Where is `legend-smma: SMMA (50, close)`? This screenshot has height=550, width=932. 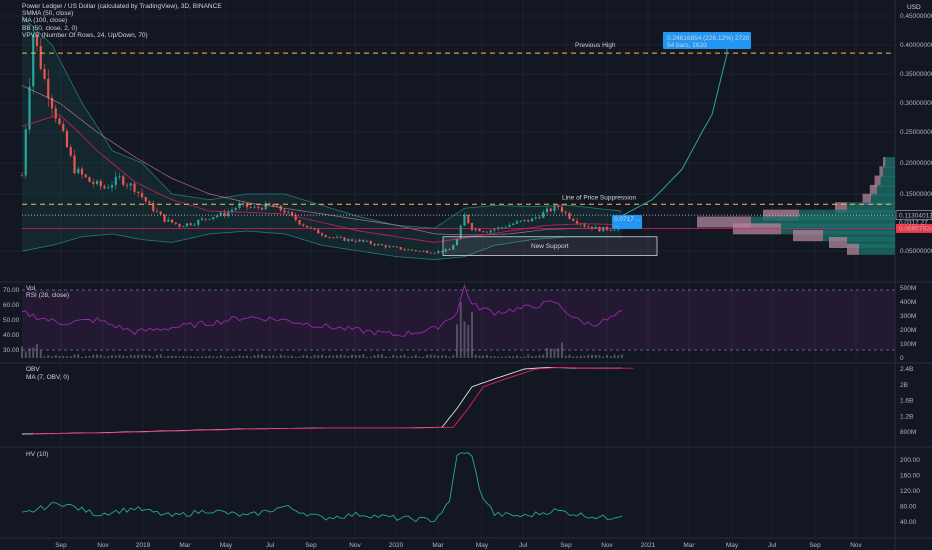 legend-smma: SMMA (50, close) is located at coordinates (48, 14).